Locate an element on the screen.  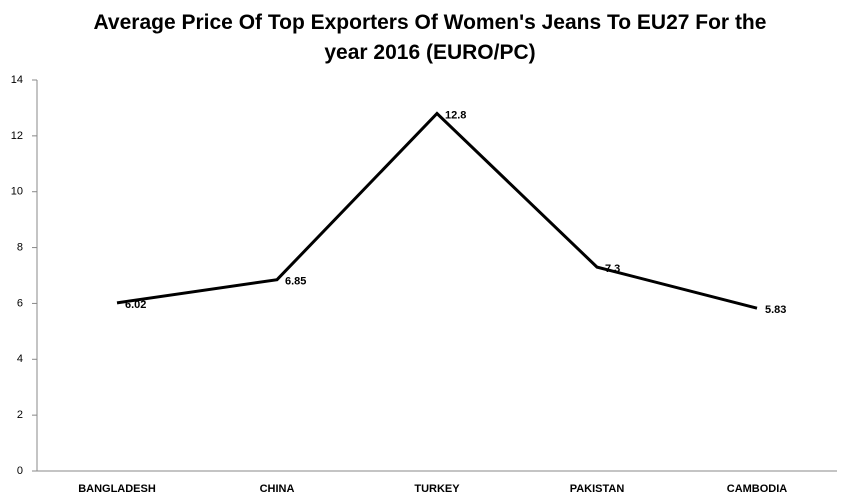
x-tick-label: BANGLADESH is located at coordinates (117, 489).